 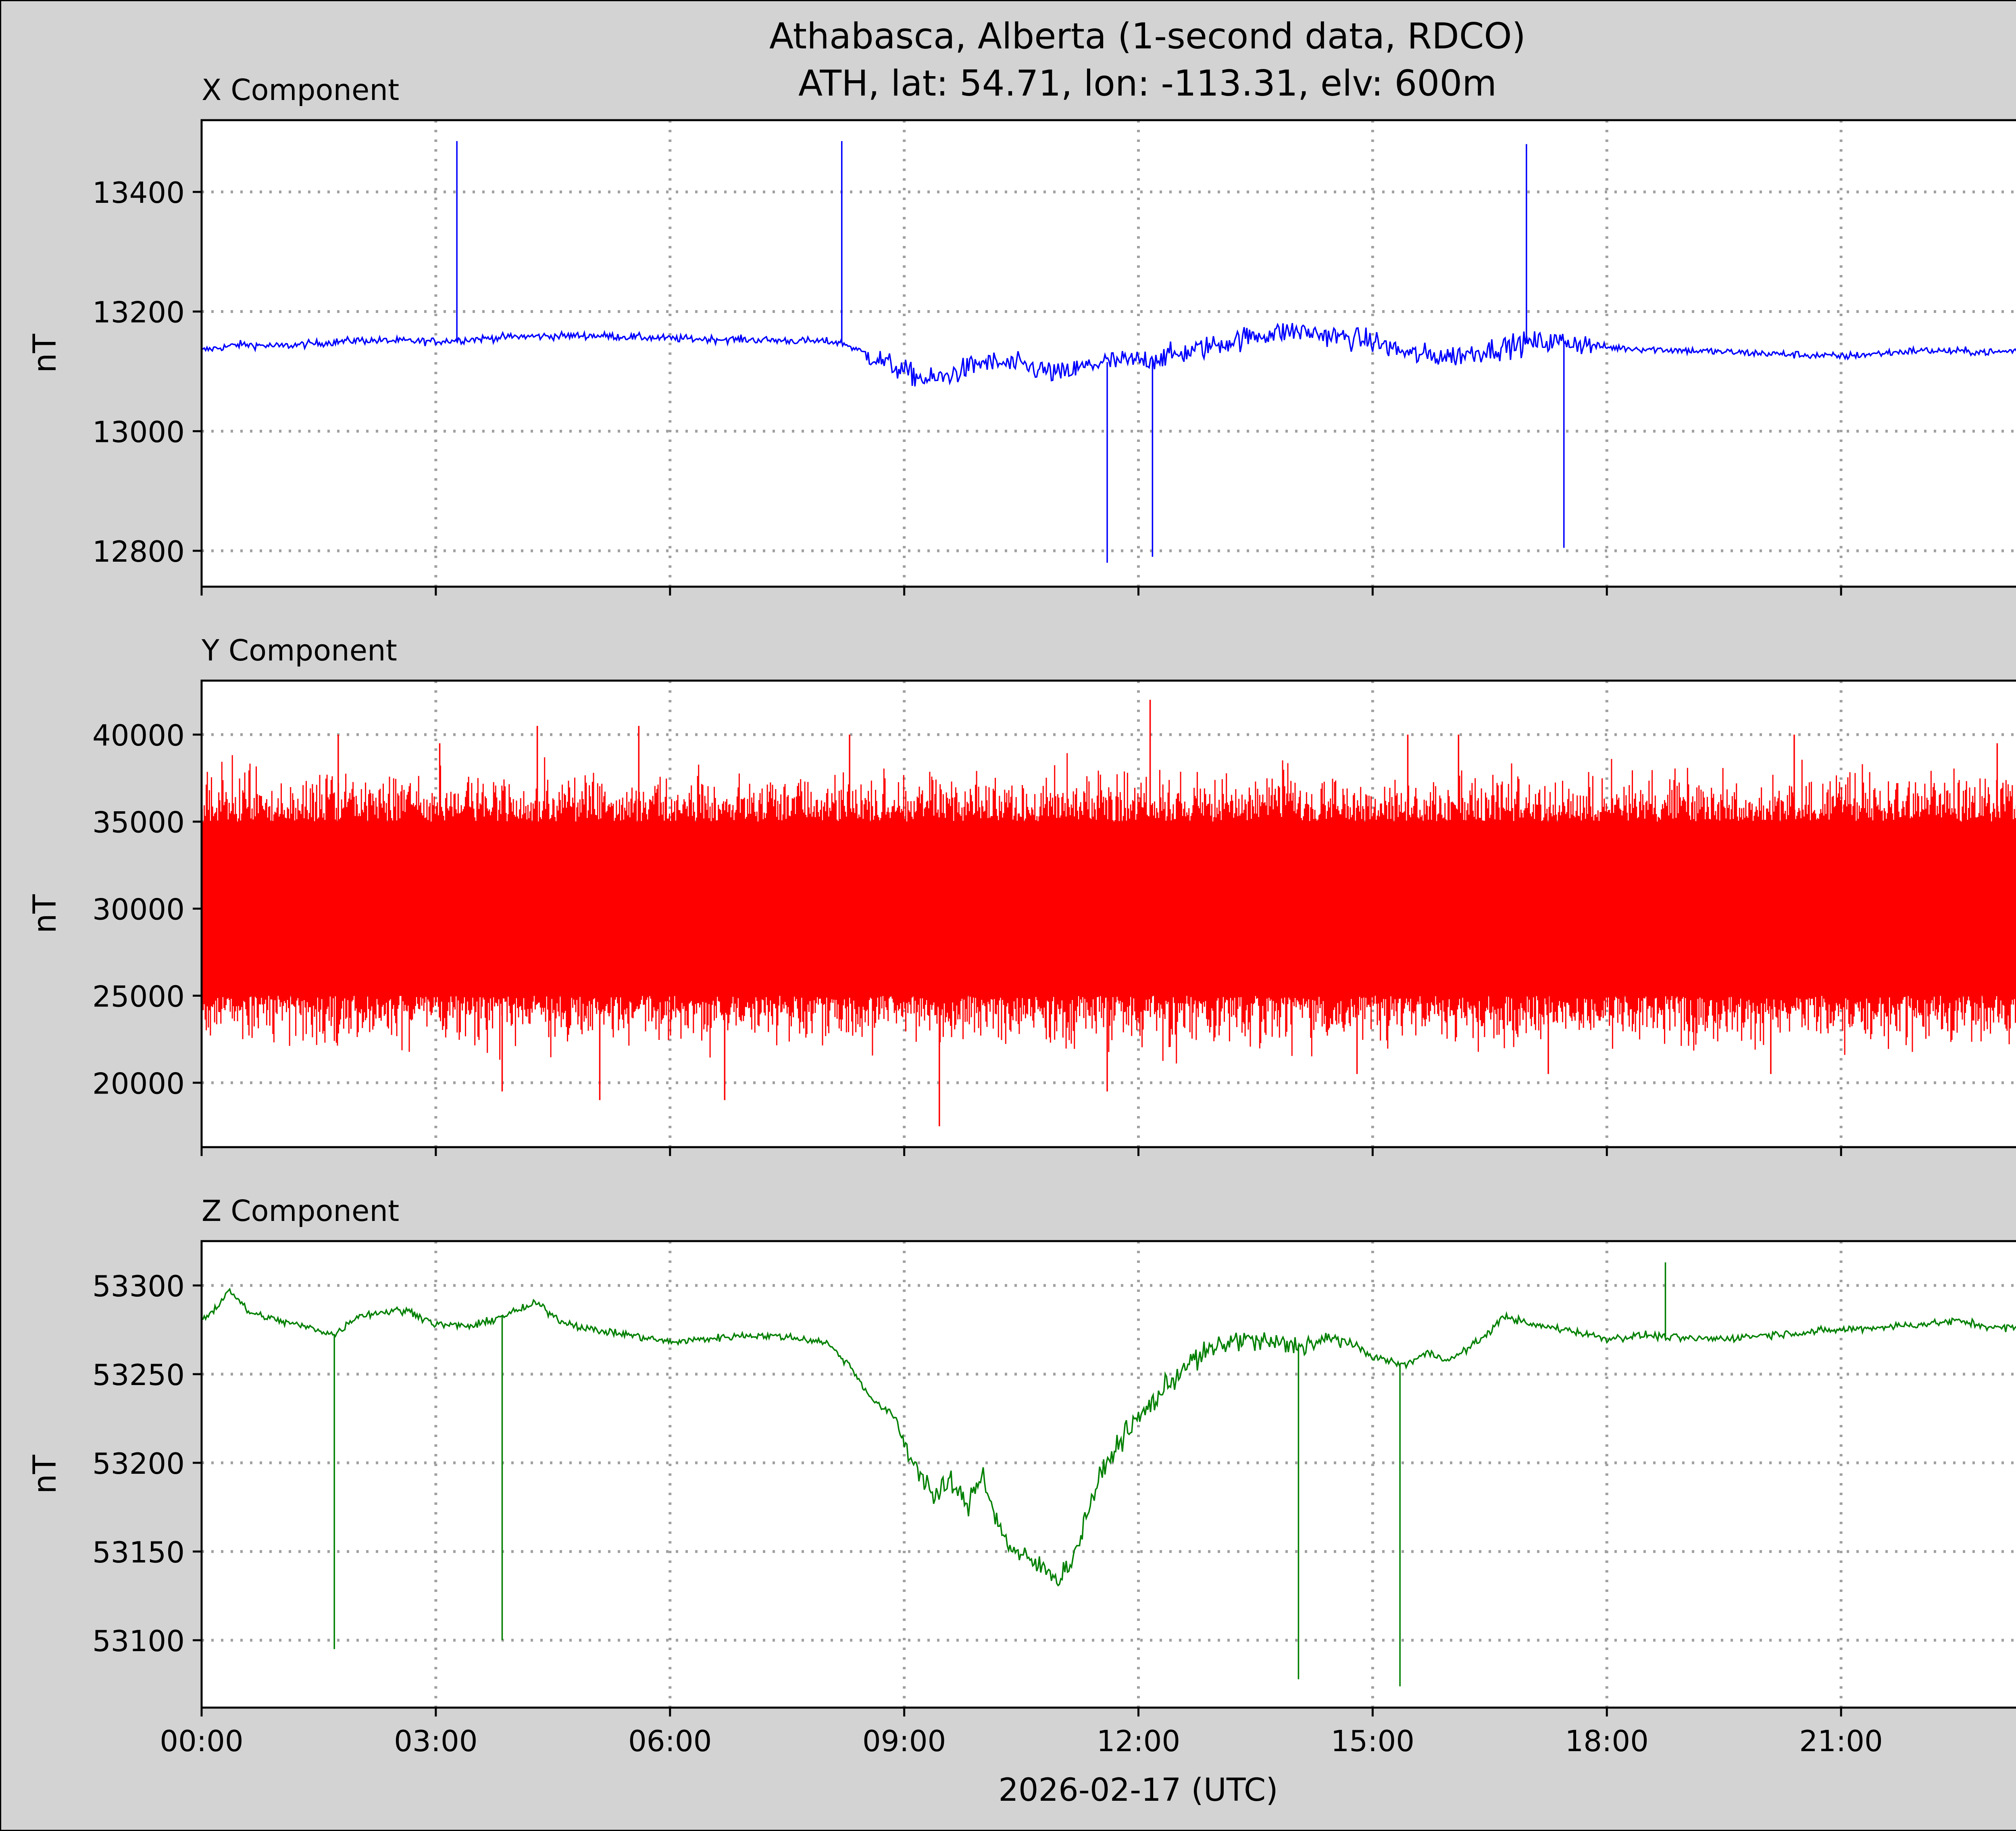 What do you see at coordinates (138, 552) in the screenshot?
I see `y-tick-label: 12800` at bounding box center [138, 552].